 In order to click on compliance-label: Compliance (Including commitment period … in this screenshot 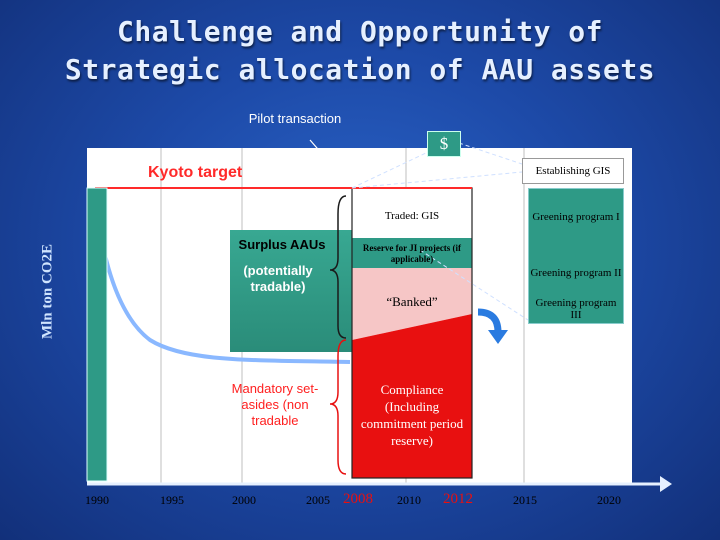, I will do `click(412, 415)`.